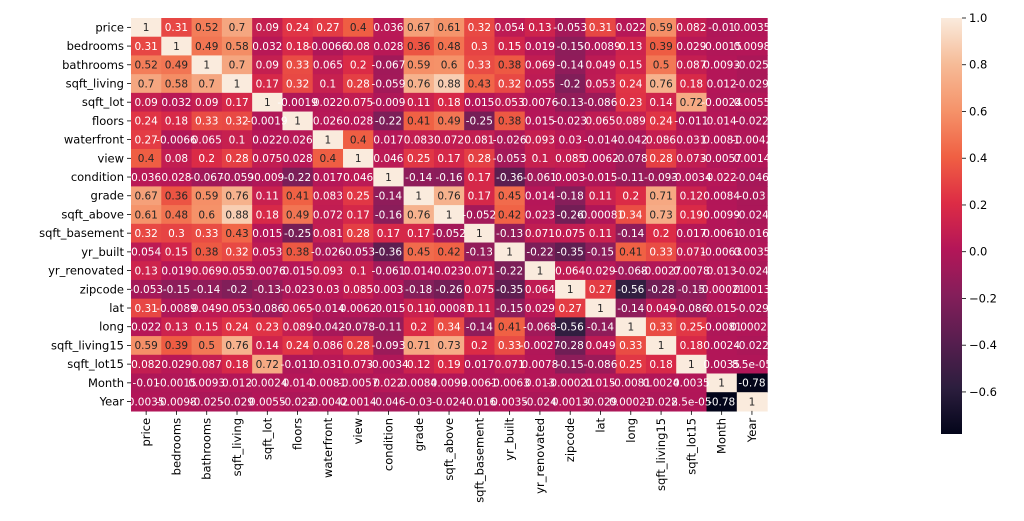 The width and height of the screenshot is (1024, 521). I want to click on colorbar-tick-label: 0.6, so click(978, 111).